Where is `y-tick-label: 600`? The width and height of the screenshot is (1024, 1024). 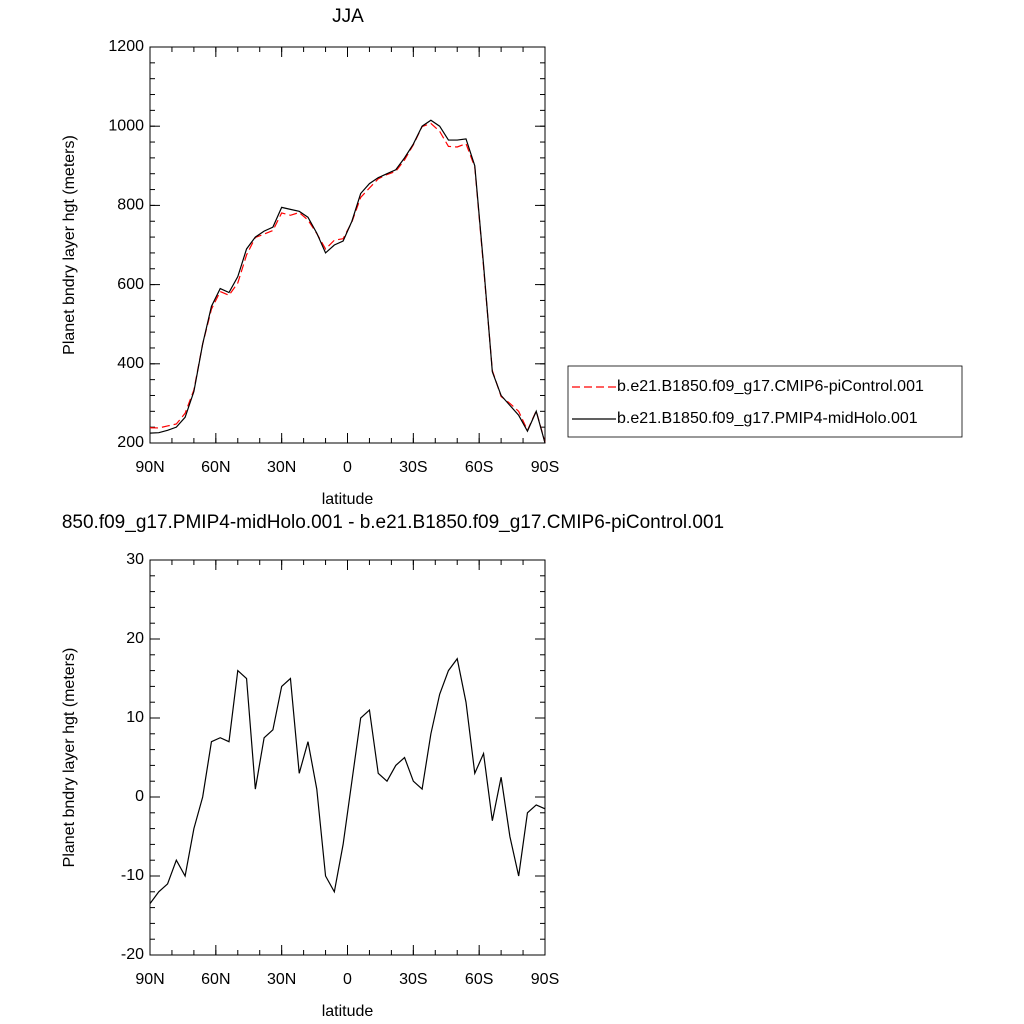 y-tick-label: 600 is located at coordinates (130, 284).